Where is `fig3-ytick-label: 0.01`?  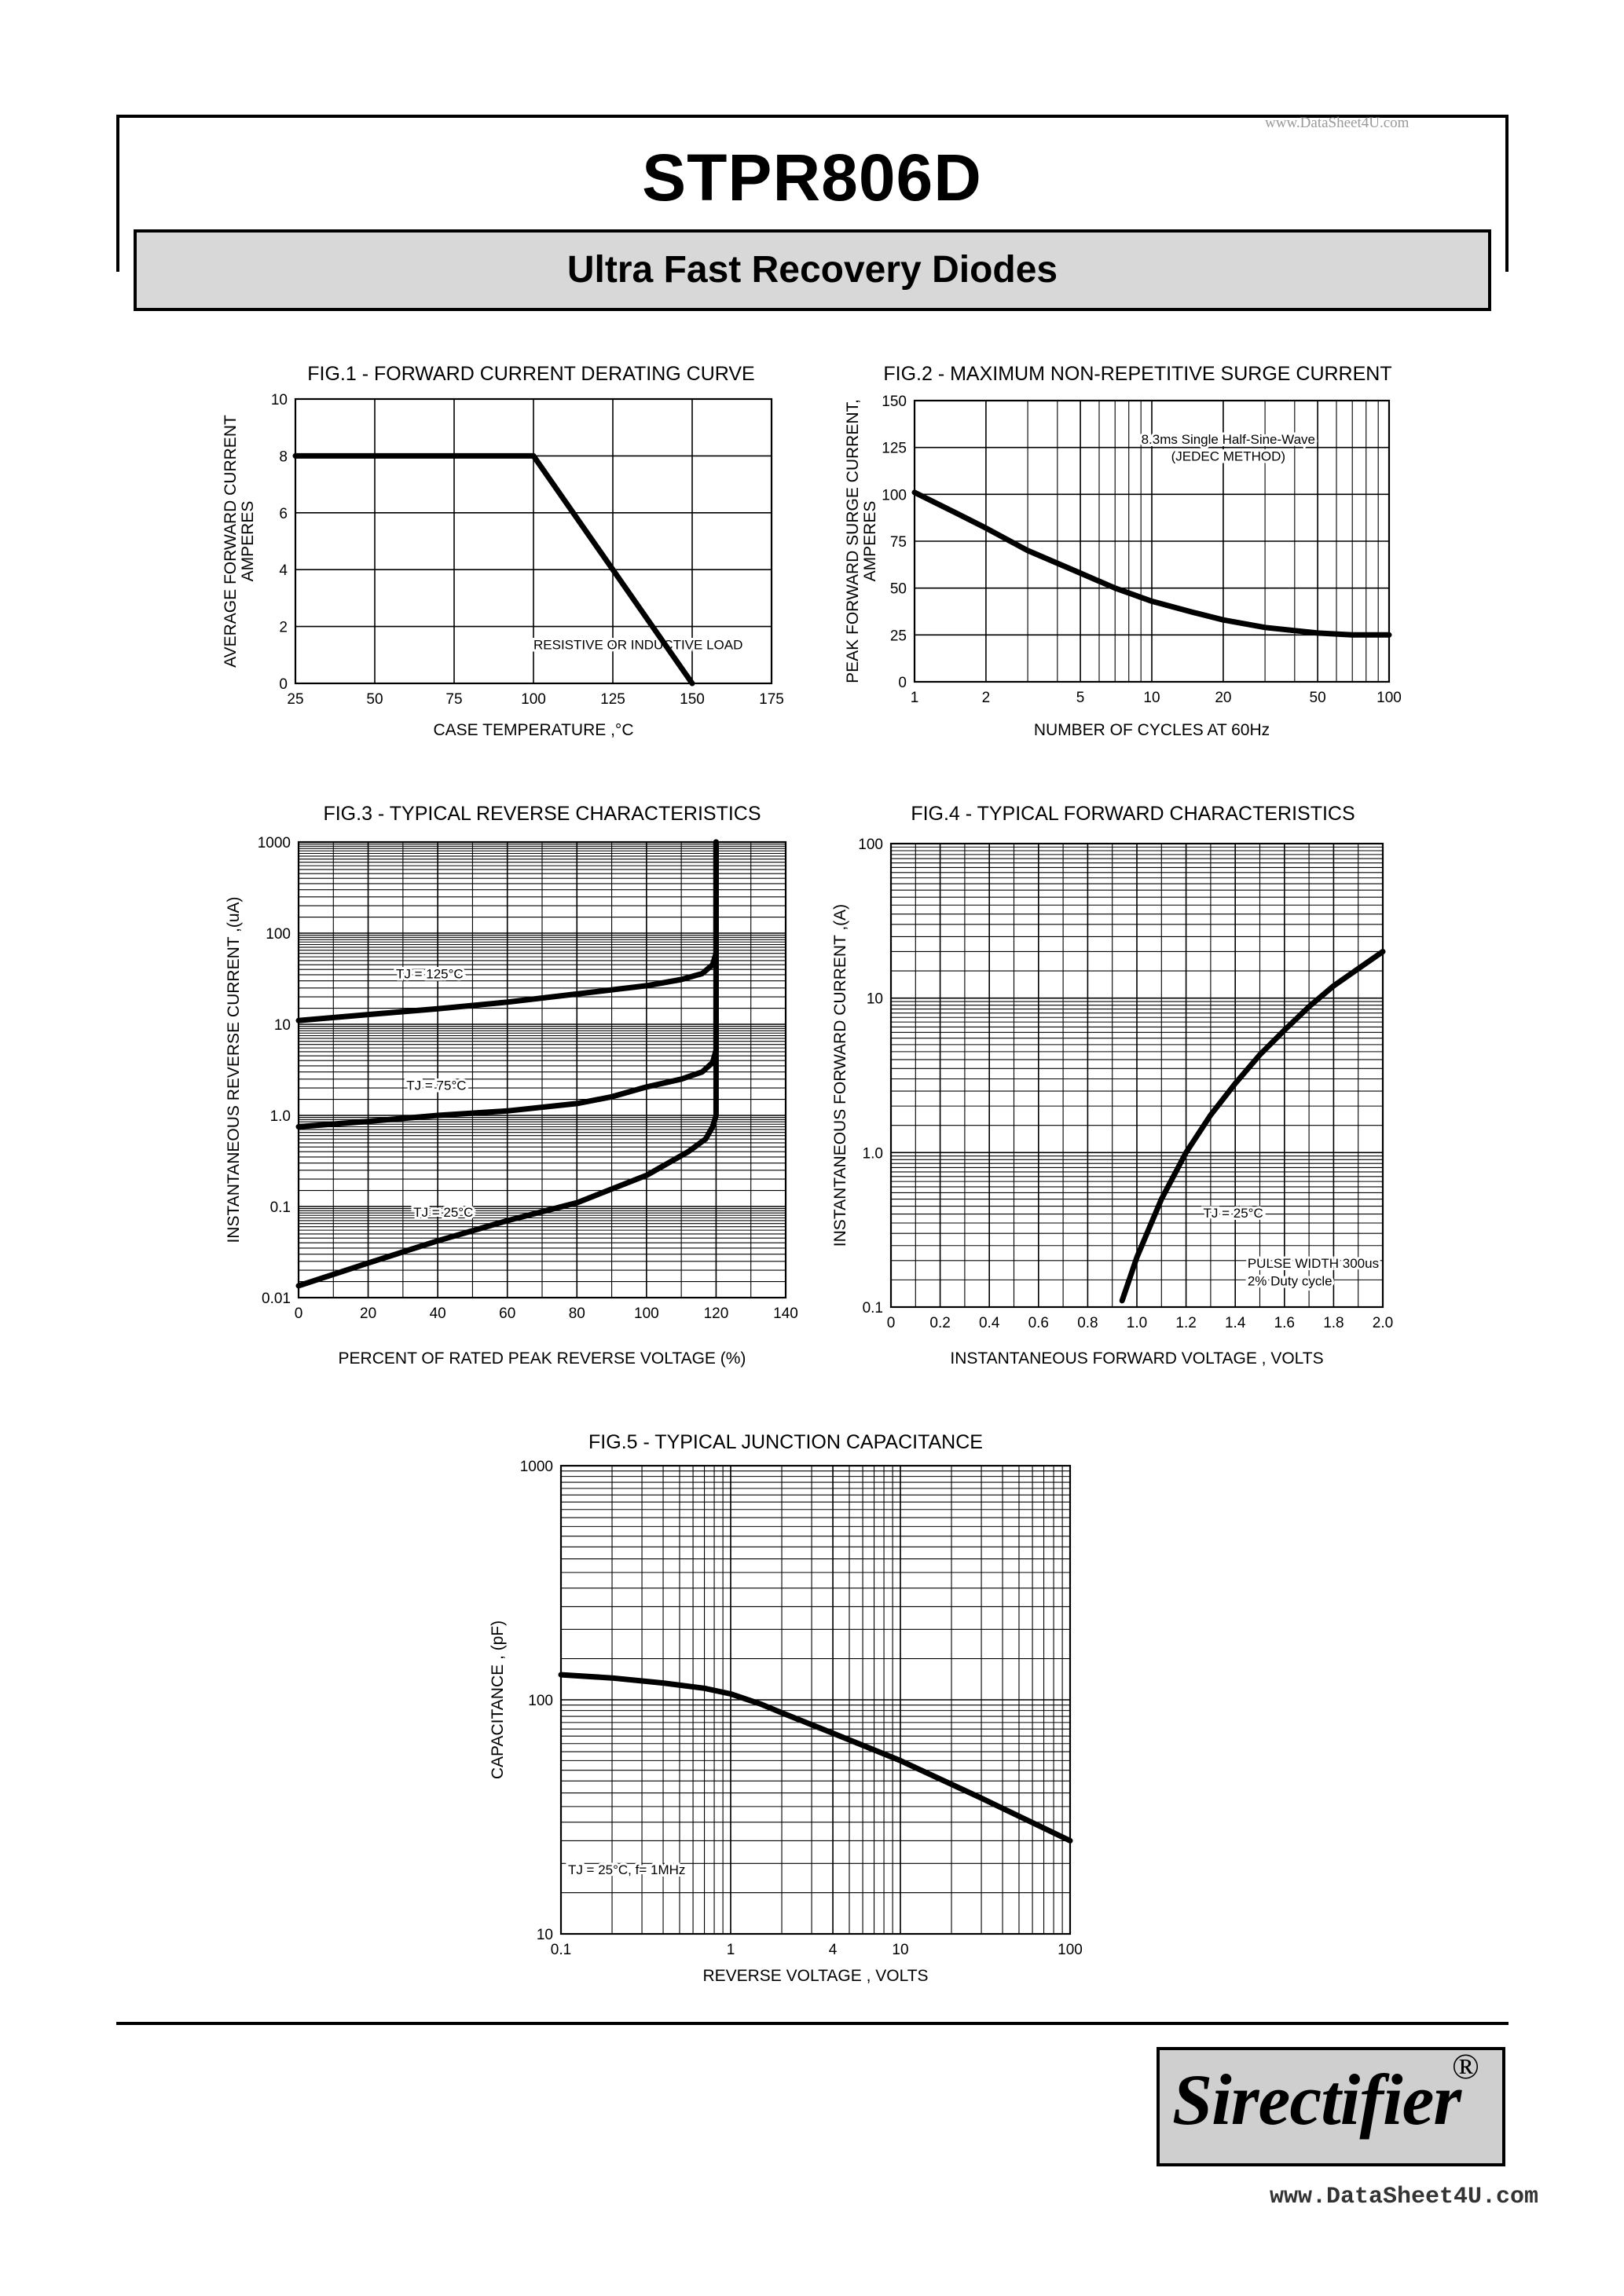 fig3-ytick-label: 0.01 is located at coordinates (276, 1299).